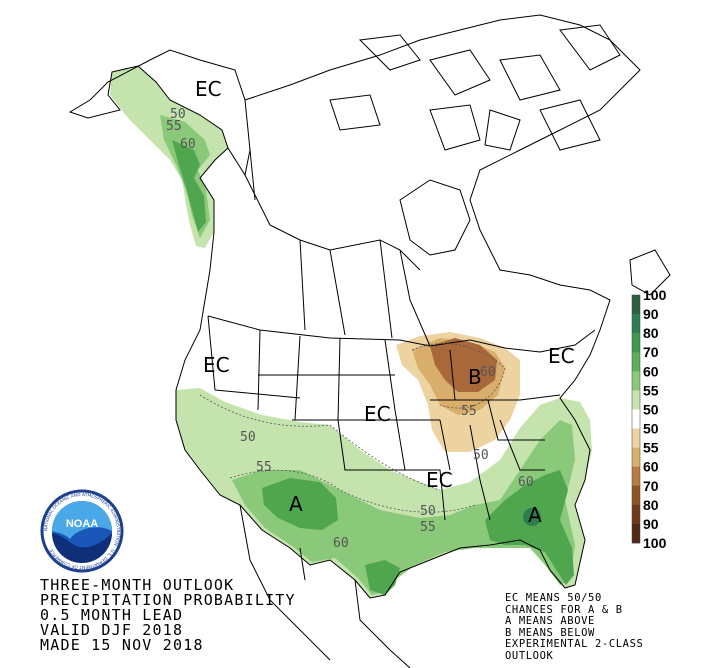 The width and height of the screenshot is (719, 668). I want to click on south-above-60-area, so click(300, 504).